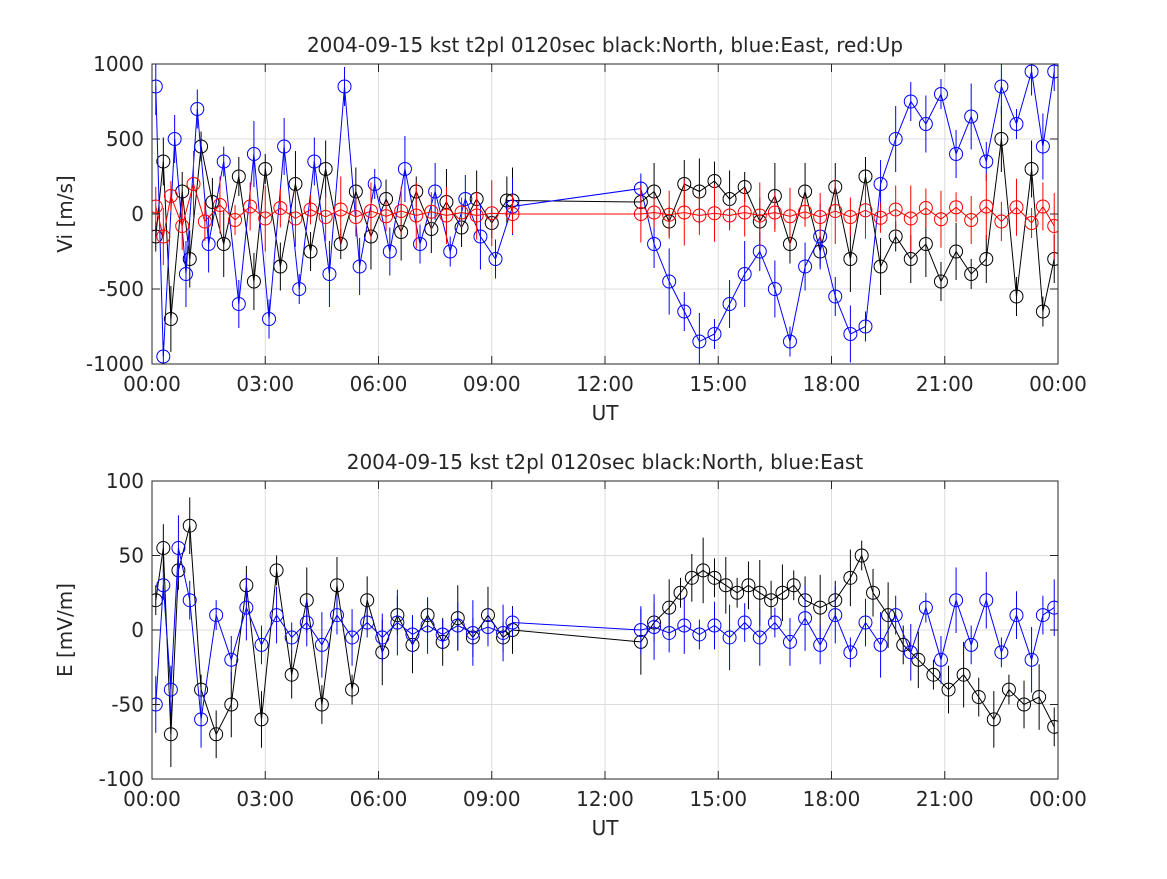  I want to click on velocity-x-axis-label: UT, so click(606, 413).